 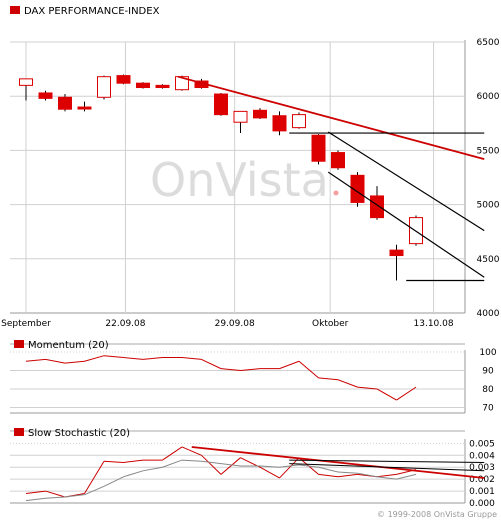 What do you see at coordinates (488, 371) in the screenshot?
I see `momentum-y-tick: 90` at bounding box center [488, 371].